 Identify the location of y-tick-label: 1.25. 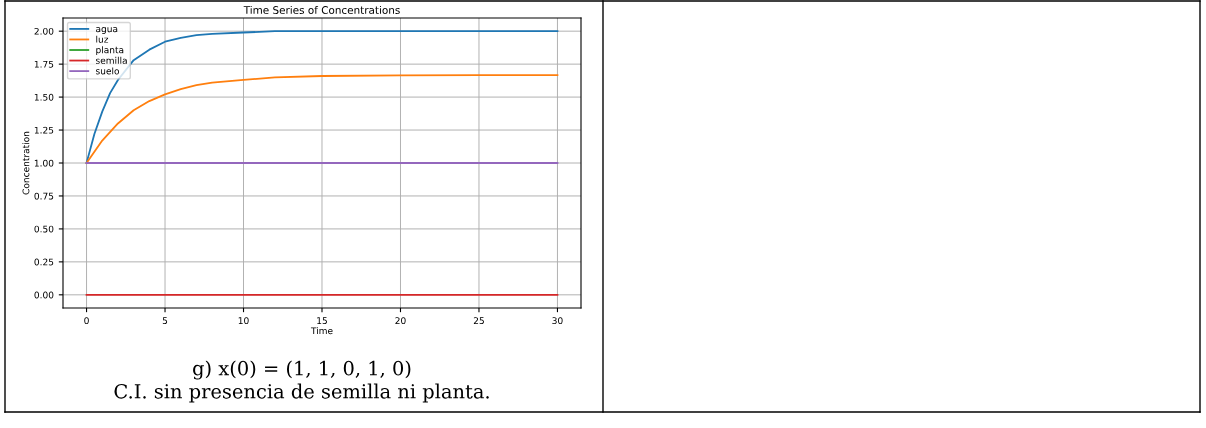
(44, 130).